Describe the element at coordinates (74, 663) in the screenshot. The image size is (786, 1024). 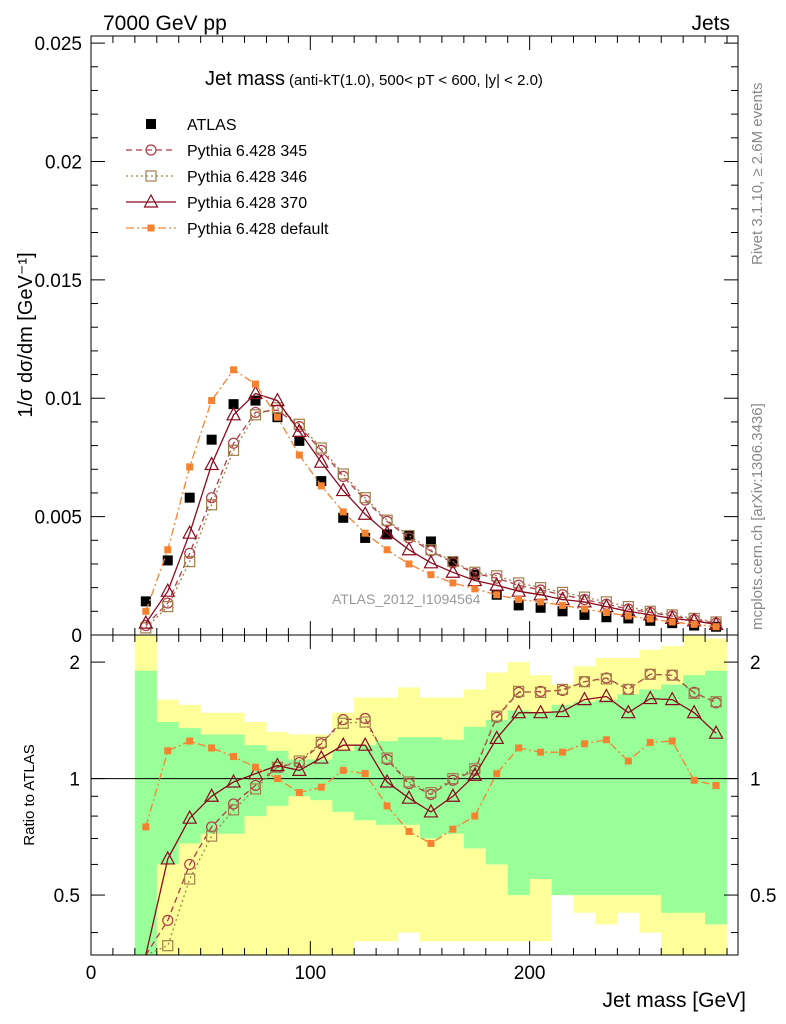
I see `y-tick-label-ratio: 2` at that location.